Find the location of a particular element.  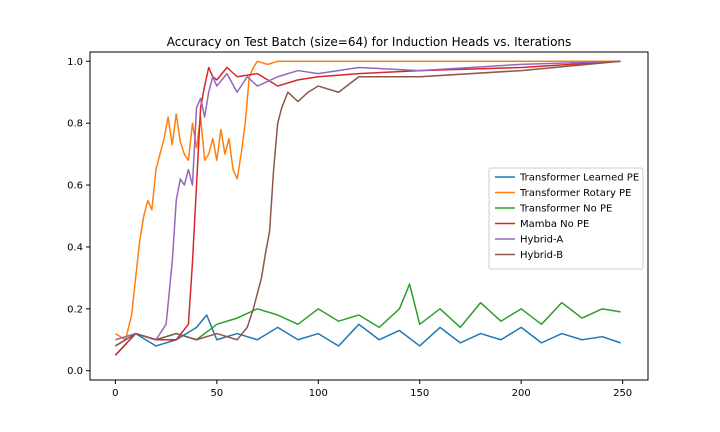

x-tick-label: 250 is located at coordinates (622, 393).